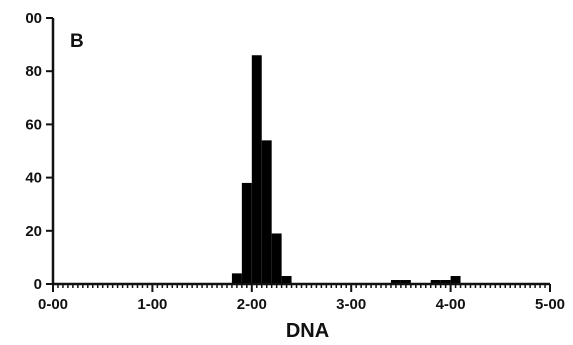 This screenshot has width=573, height=345. What do you see at coordinates (307, 331) in the screenshot?
I see `x-axis-title: DNA` at bounding box center [307, 331].